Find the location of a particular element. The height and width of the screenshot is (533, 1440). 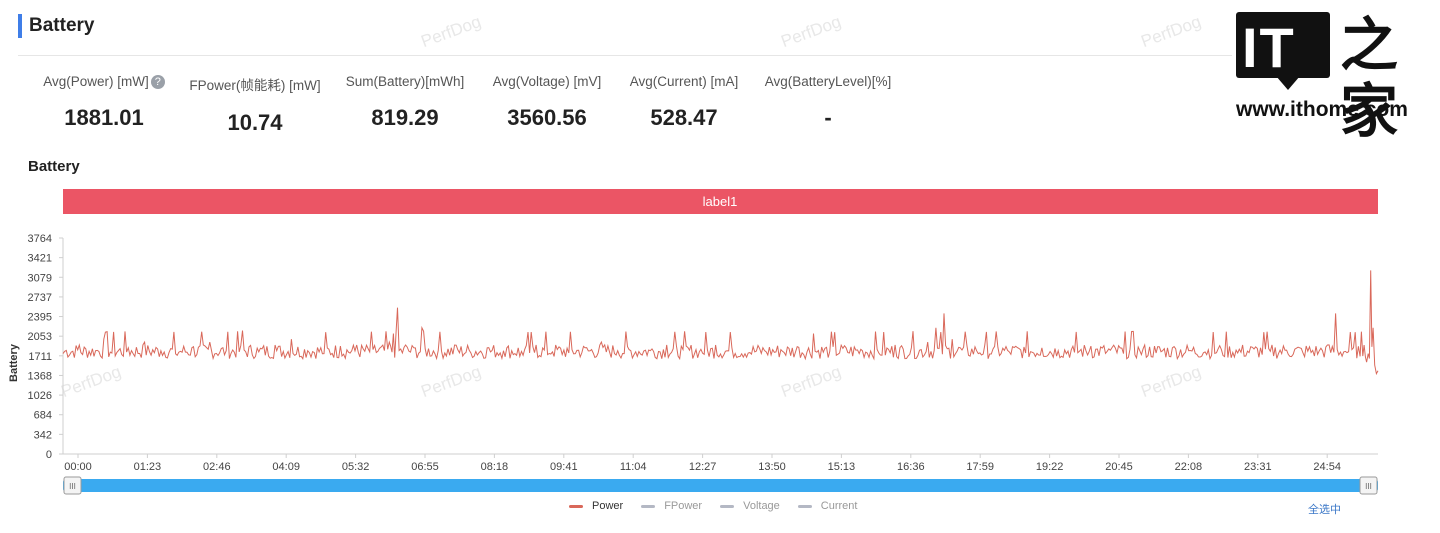

x-tick-label: 11:04 is located at coordinates (633, 467).